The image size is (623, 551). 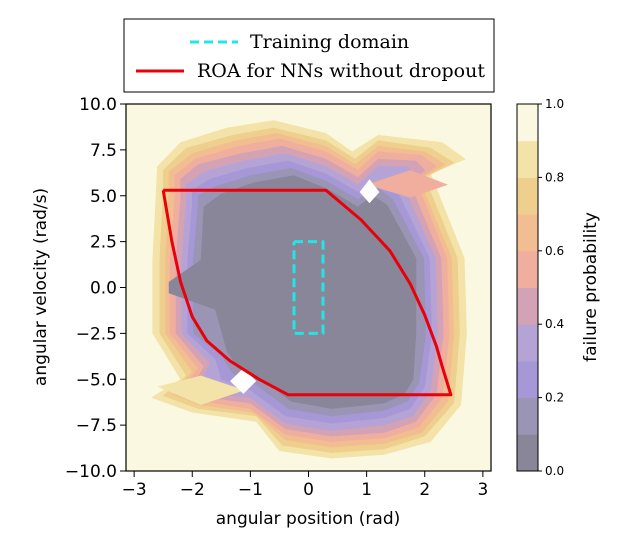 I want to click on x-axis-ticks: −3 −2 −1 0 1 2 3, so click(x=305, y=485).